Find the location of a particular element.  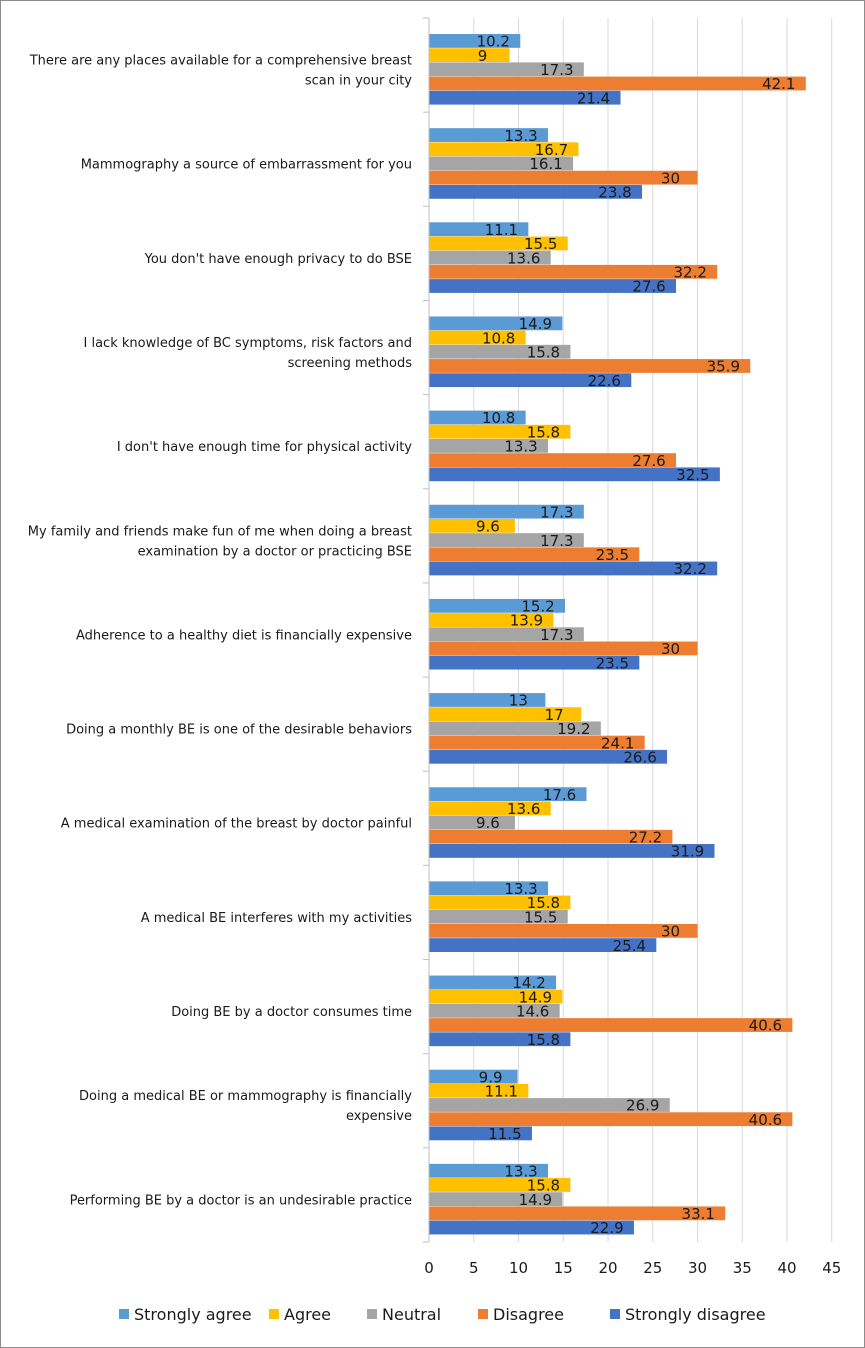

data-label: 14.6 is located at coordinates (532, 1012).